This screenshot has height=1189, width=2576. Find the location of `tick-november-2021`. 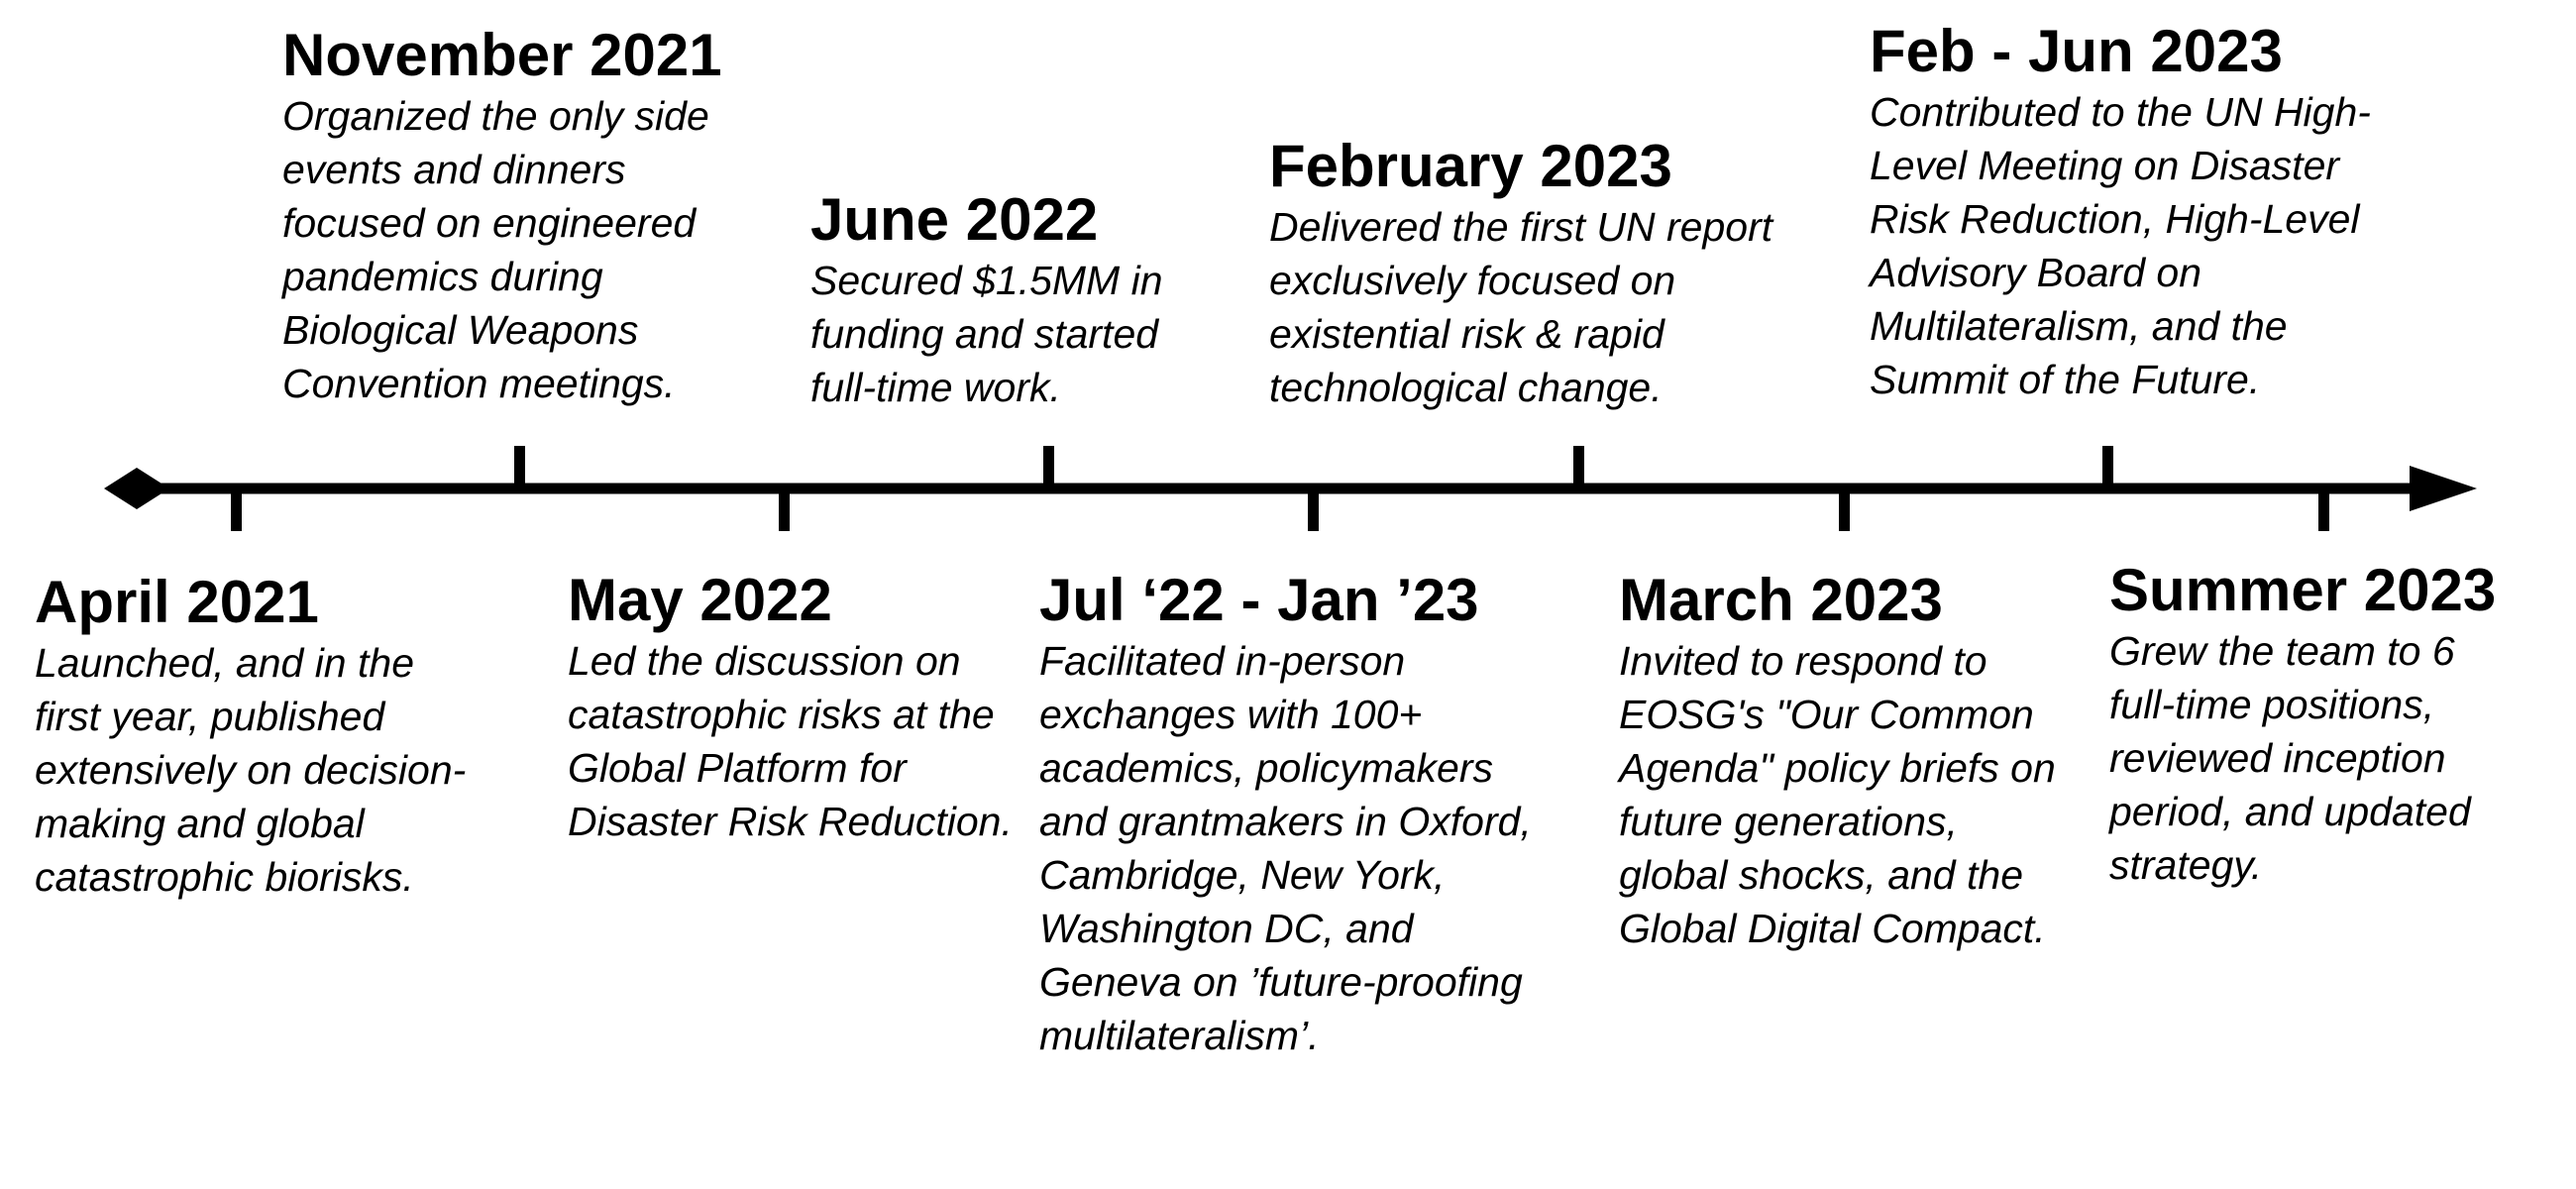

tick-november-2021 is located at coordinates (520, 470).